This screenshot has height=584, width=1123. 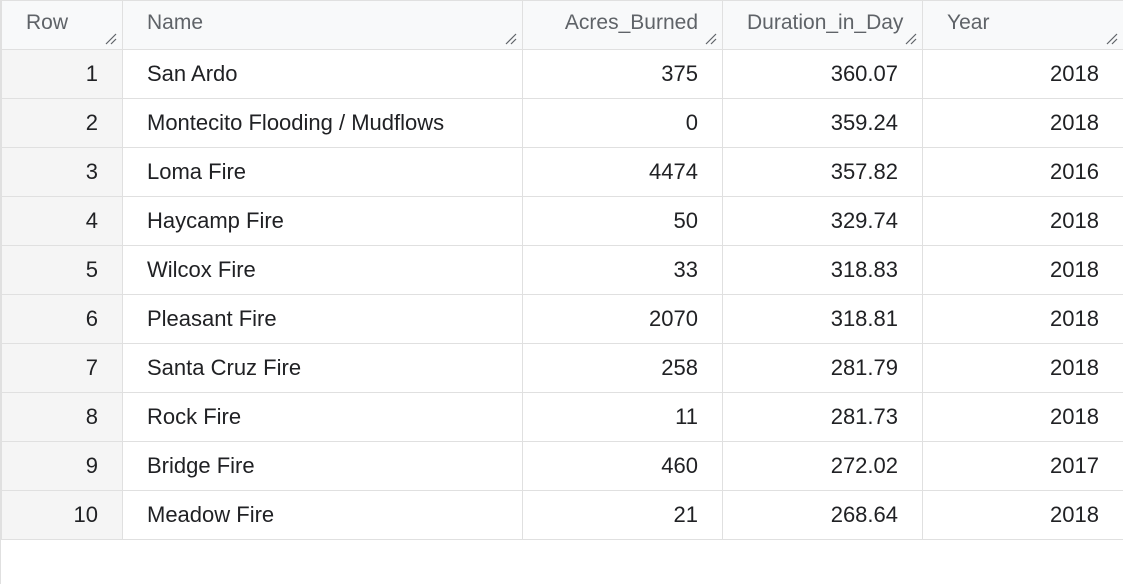 I want to click on column-header-label: Year, so click(x=968, y=22).